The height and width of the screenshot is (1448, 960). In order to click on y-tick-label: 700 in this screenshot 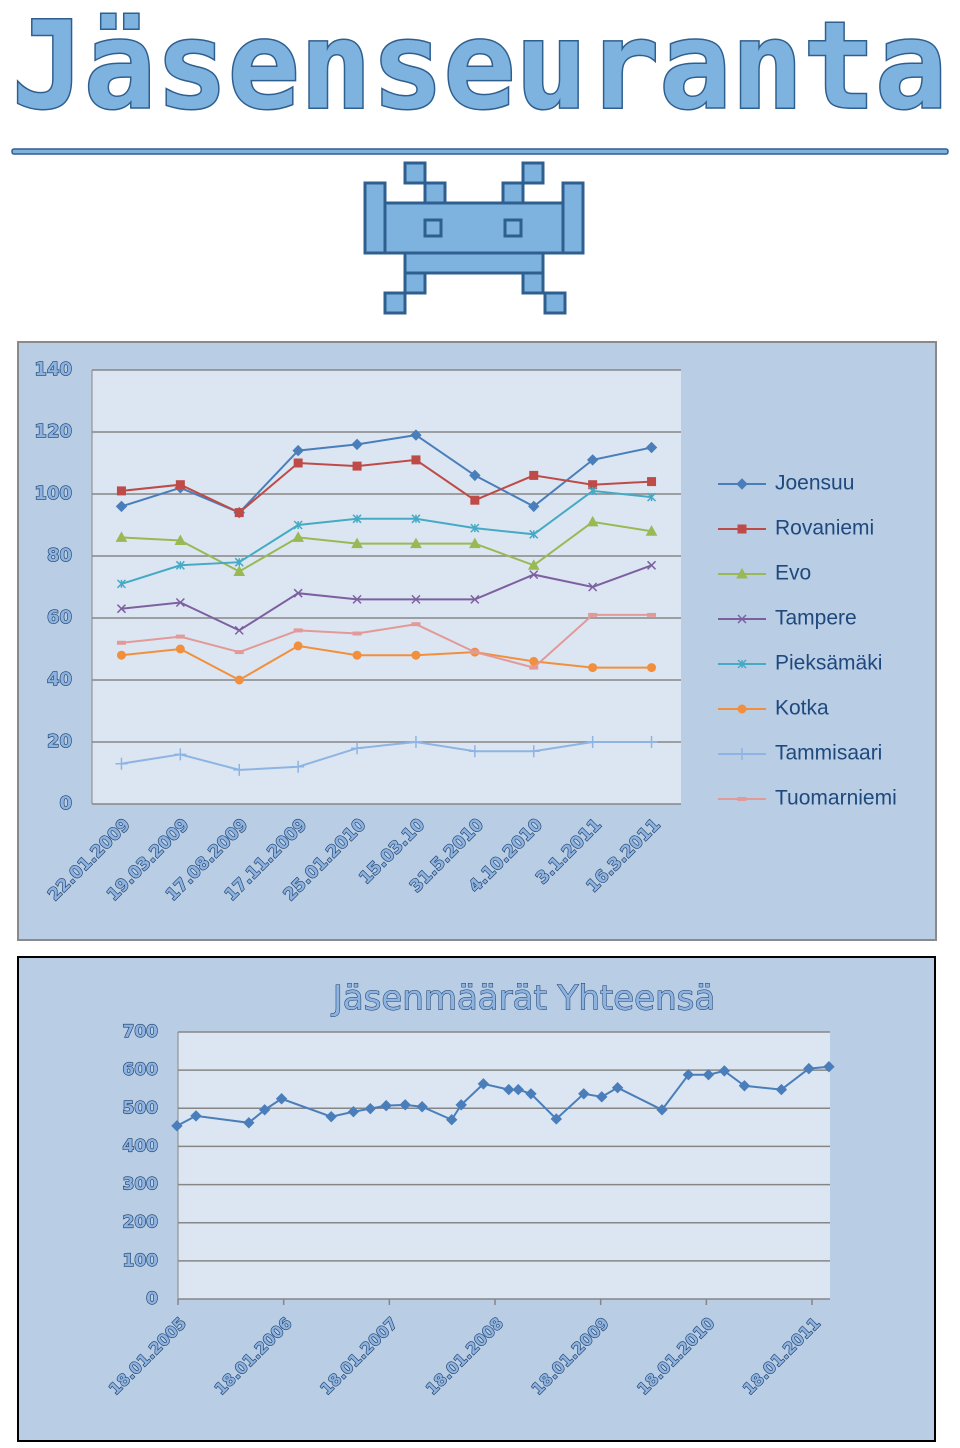, I will do `click(141, 1032)`.